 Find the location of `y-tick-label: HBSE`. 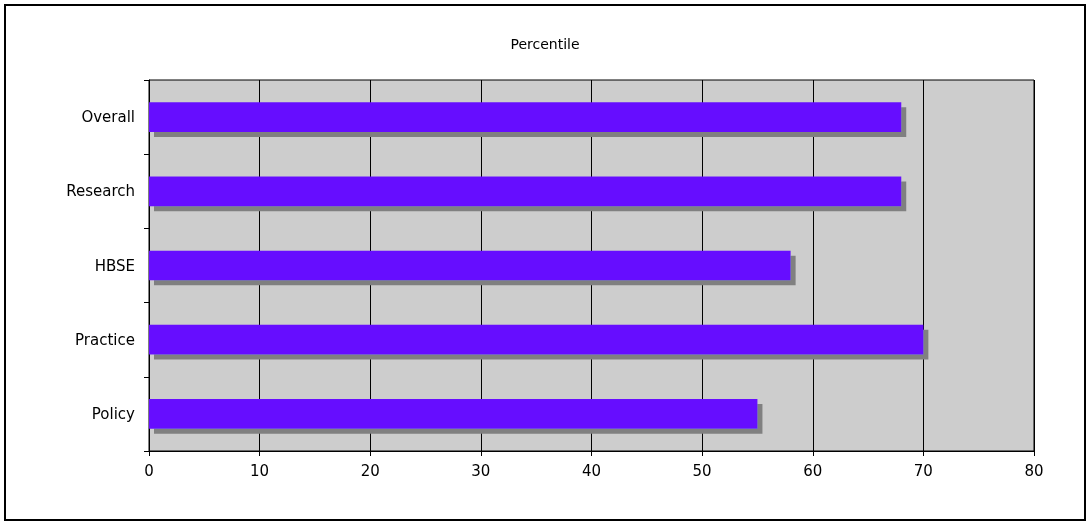

y-tick-label: HBSE is located at coordinates (114, 265).